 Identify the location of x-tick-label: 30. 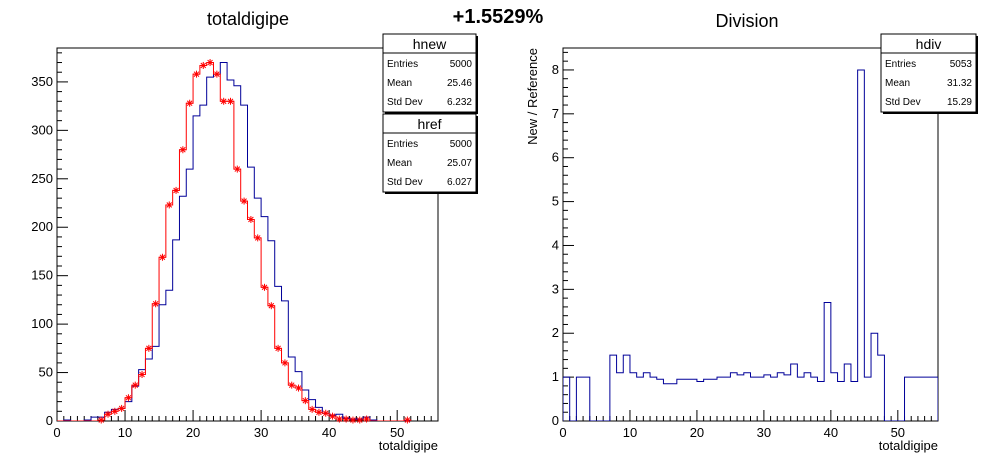
(261, 432).